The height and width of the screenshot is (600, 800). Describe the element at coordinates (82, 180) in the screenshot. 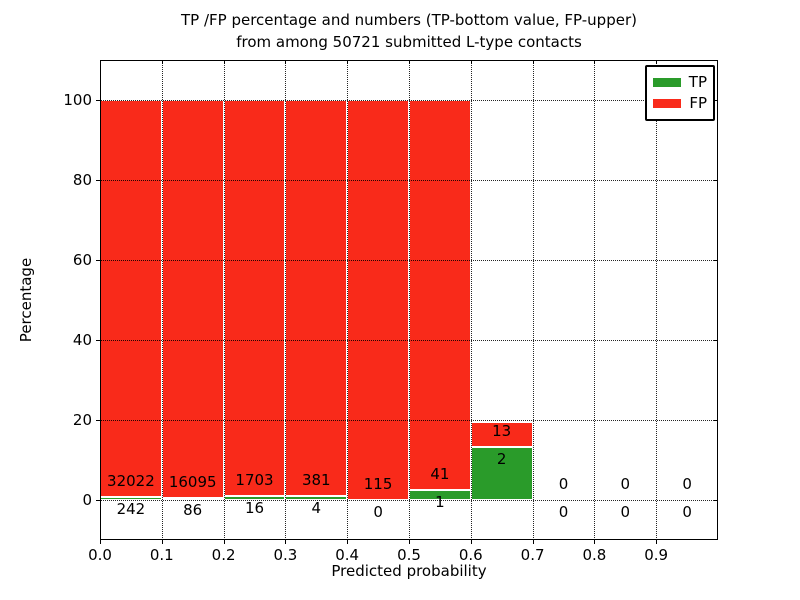

I see `y-tick-label: 80` at that location.